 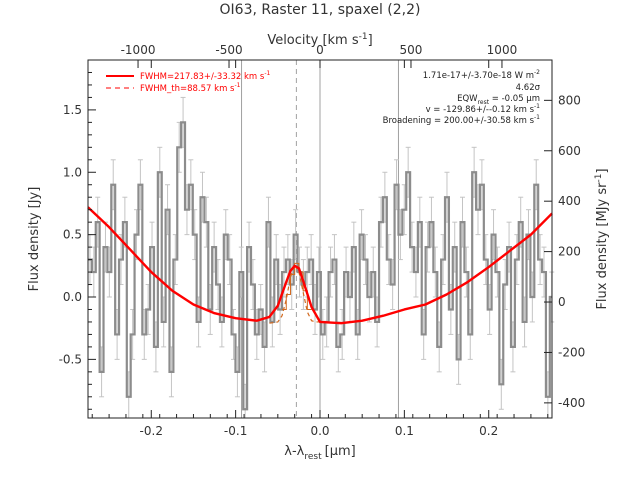 What do you see at coordinates (72, 297) in the screenshot?
I see `y-tick-label: 0.0` at bounding box center [72, 297].